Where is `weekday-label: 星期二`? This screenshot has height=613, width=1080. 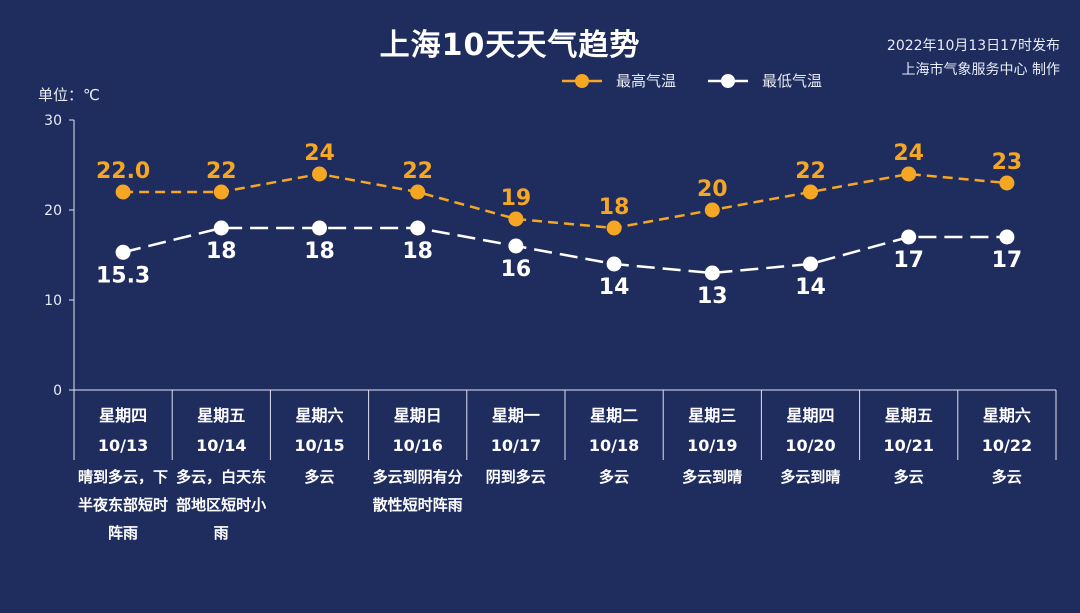
weekday-label: 星期二 is located at coordinates (614, 415).